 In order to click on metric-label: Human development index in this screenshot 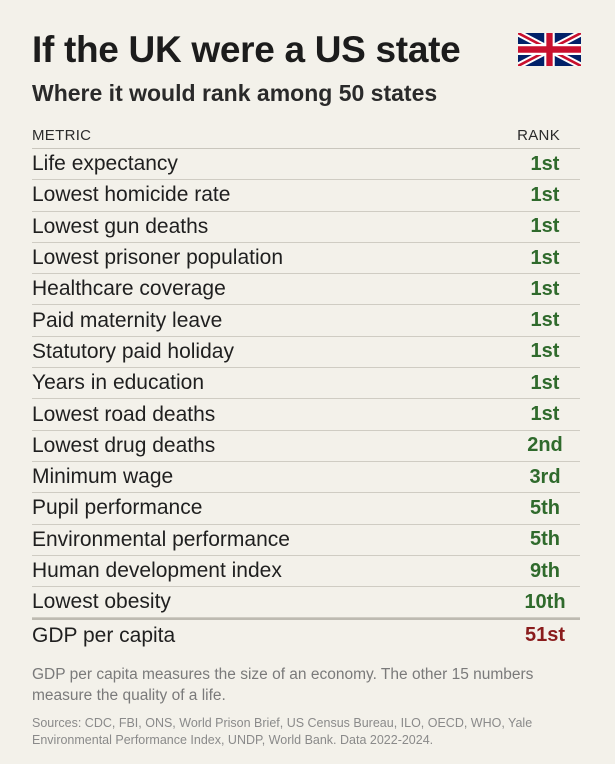, I will do `click(157, 570)`.